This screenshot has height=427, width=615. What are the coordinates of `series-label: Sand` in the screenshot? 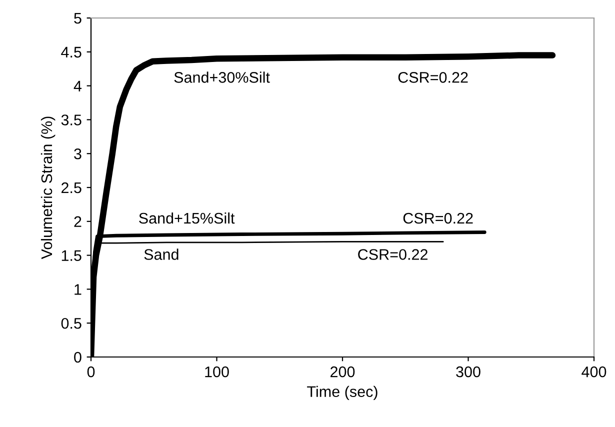 It's located at (161, 254).